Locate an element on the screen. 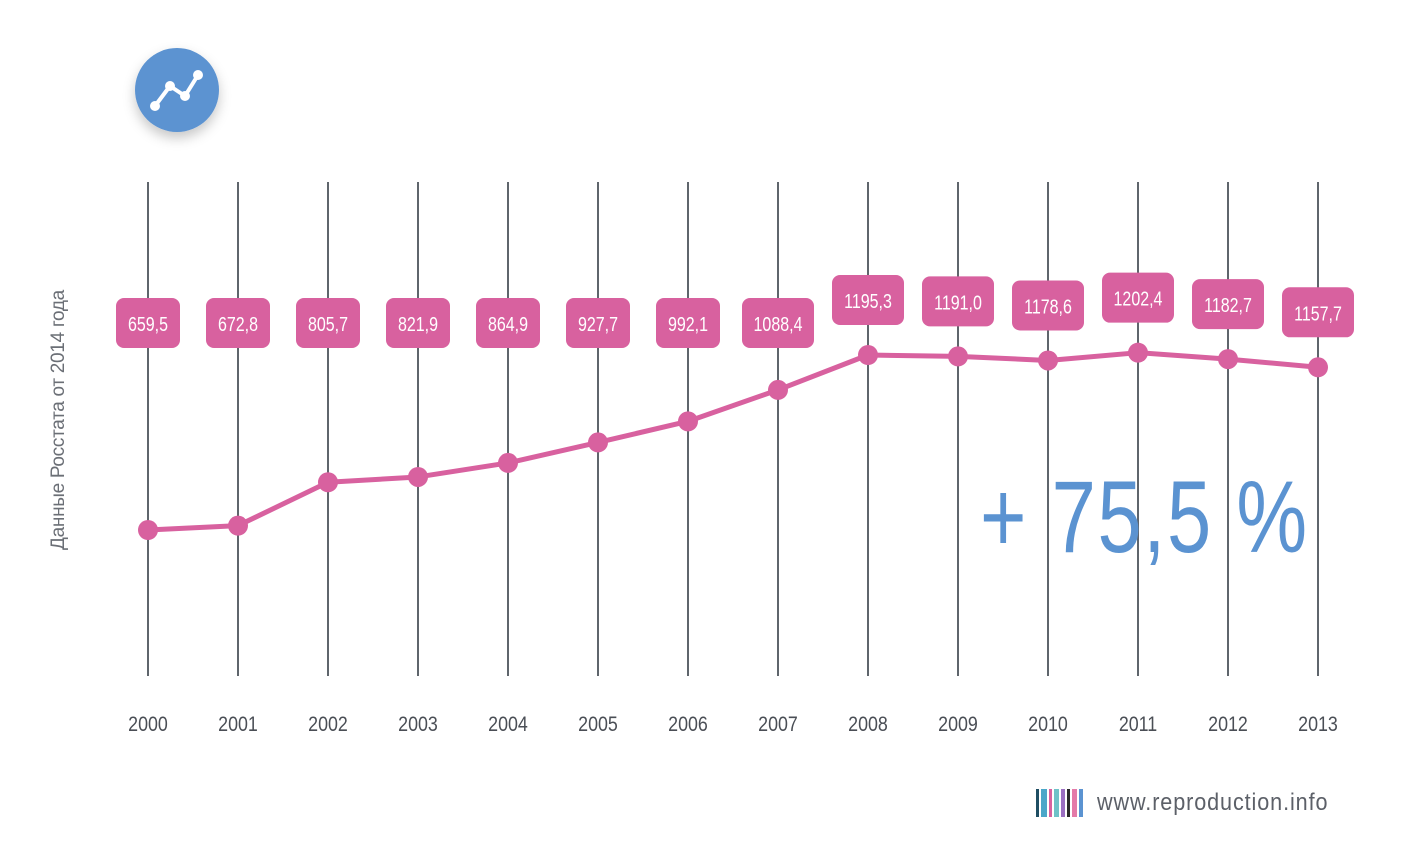 The width and height of the screenshot is (1428, 864). x-tick-label: 2010 is located at coordinates (1048, 725).